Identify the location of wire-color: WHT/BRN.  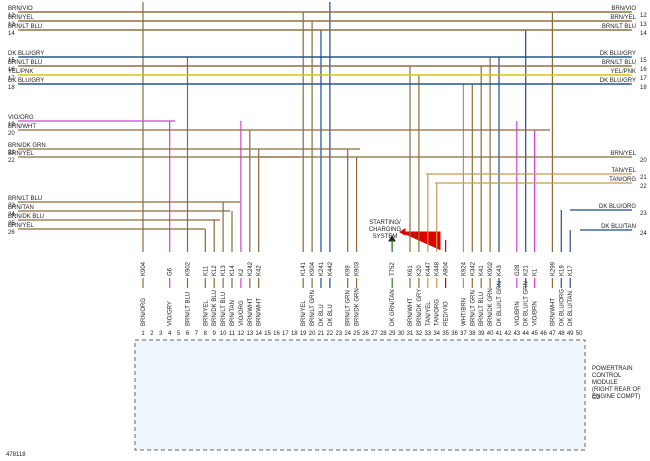
(464, 312).